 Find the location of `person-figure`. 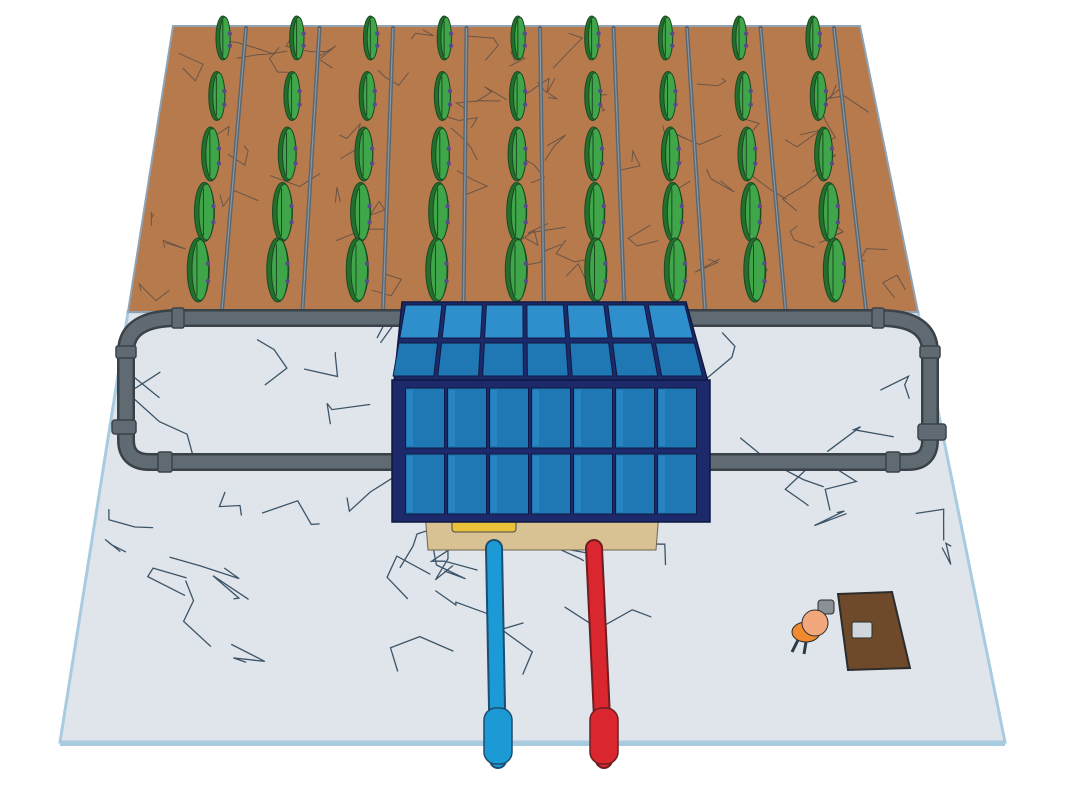

person-figure is located at coordinates (809, 632).